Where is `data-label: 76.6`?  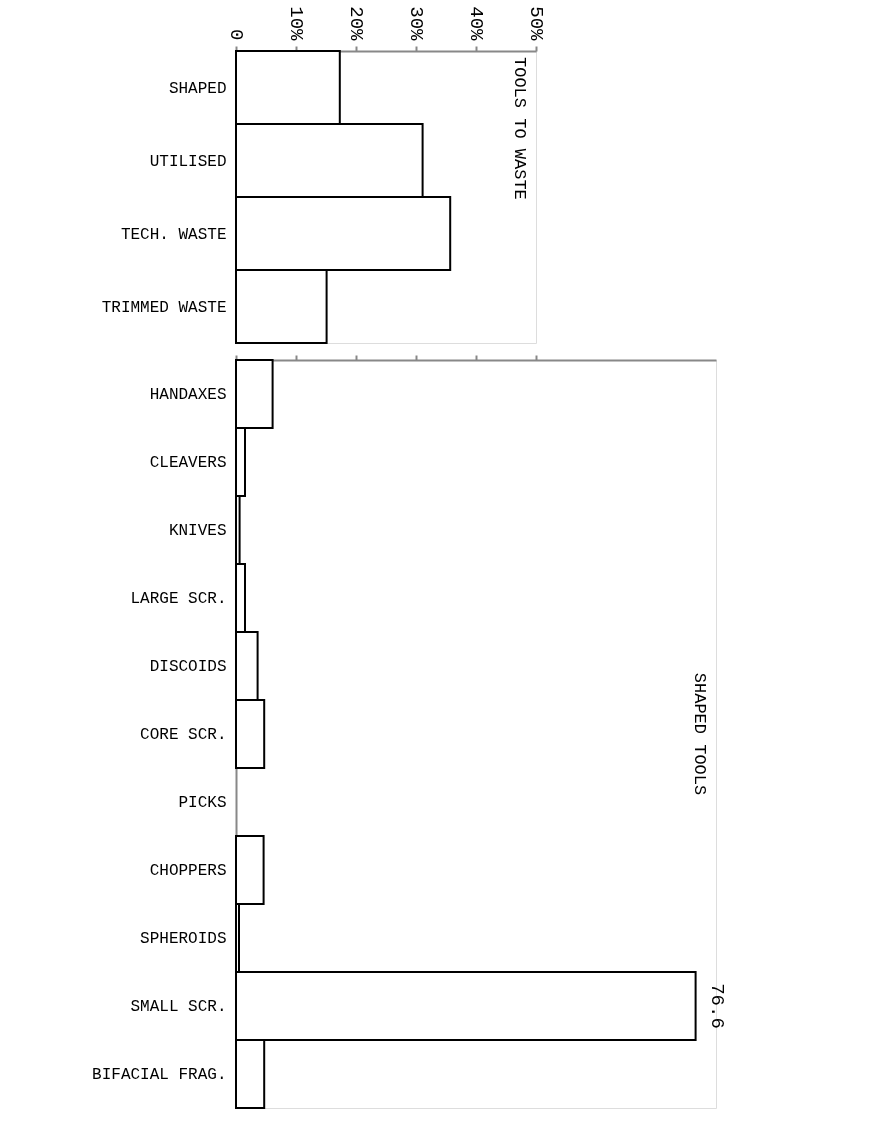
data-label: 76.6 is located at coordinates (716, 1006).